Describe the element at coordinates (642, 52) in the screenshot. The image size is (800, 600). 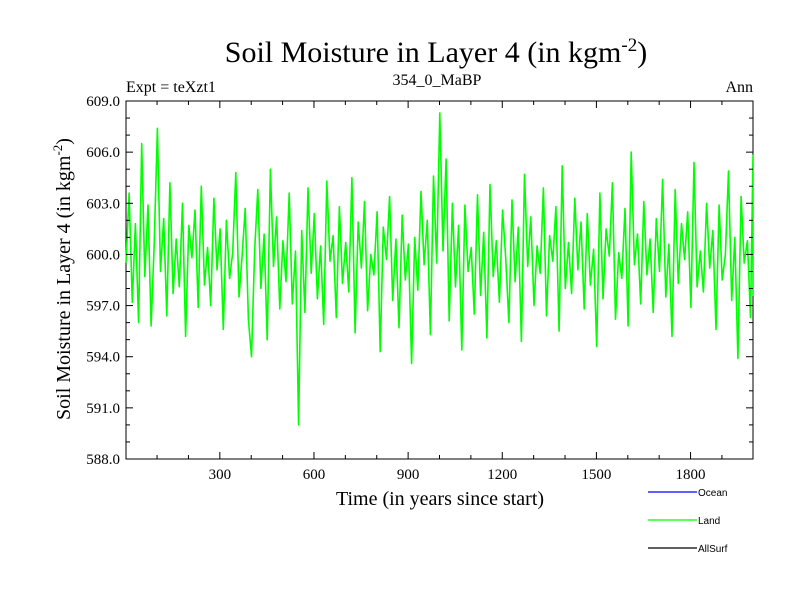
I see `chart-title-end: )` at that location.